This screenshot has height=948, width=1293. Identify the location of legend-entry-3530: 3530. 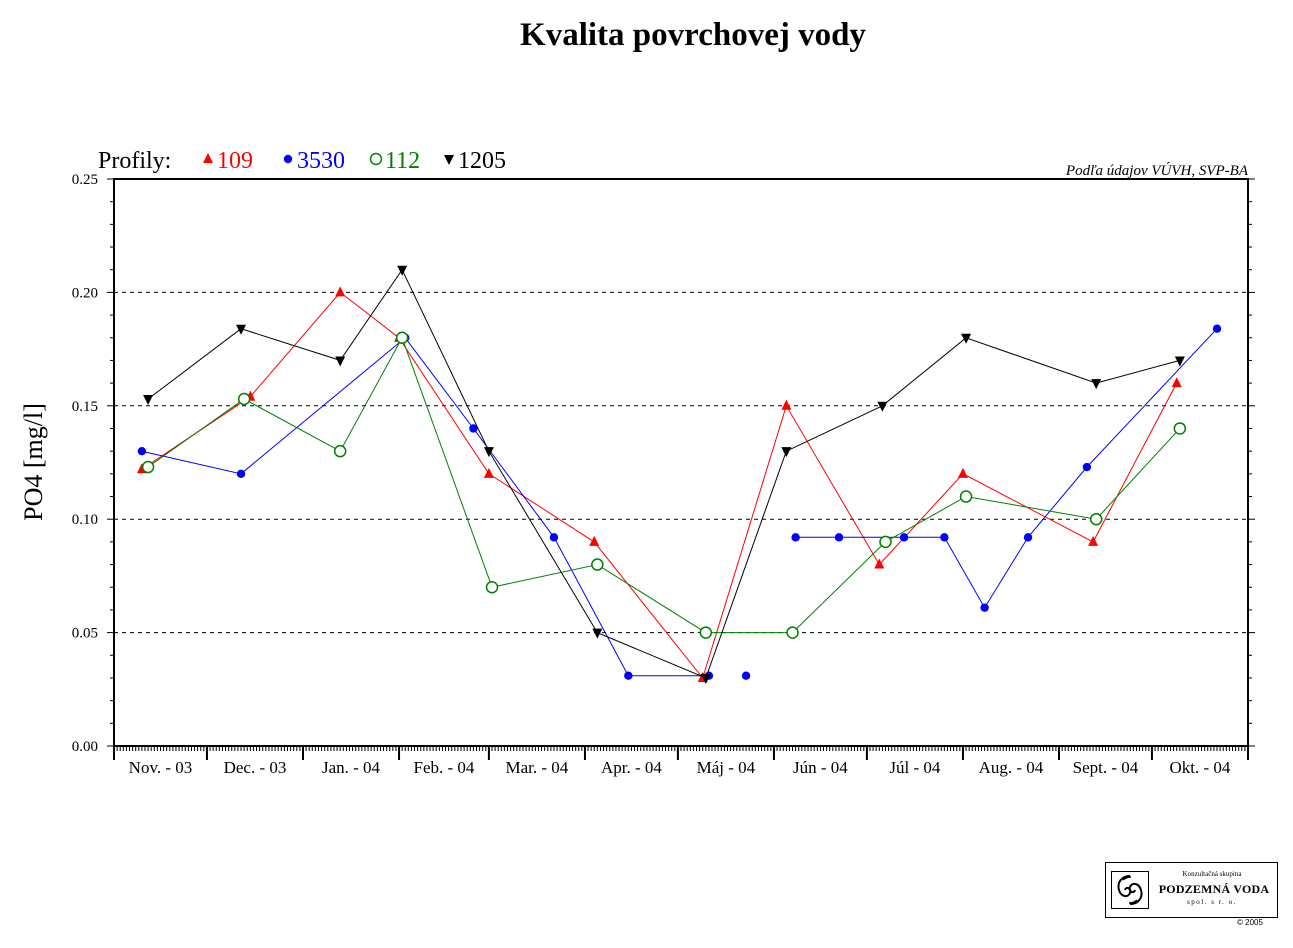
(314, 161).